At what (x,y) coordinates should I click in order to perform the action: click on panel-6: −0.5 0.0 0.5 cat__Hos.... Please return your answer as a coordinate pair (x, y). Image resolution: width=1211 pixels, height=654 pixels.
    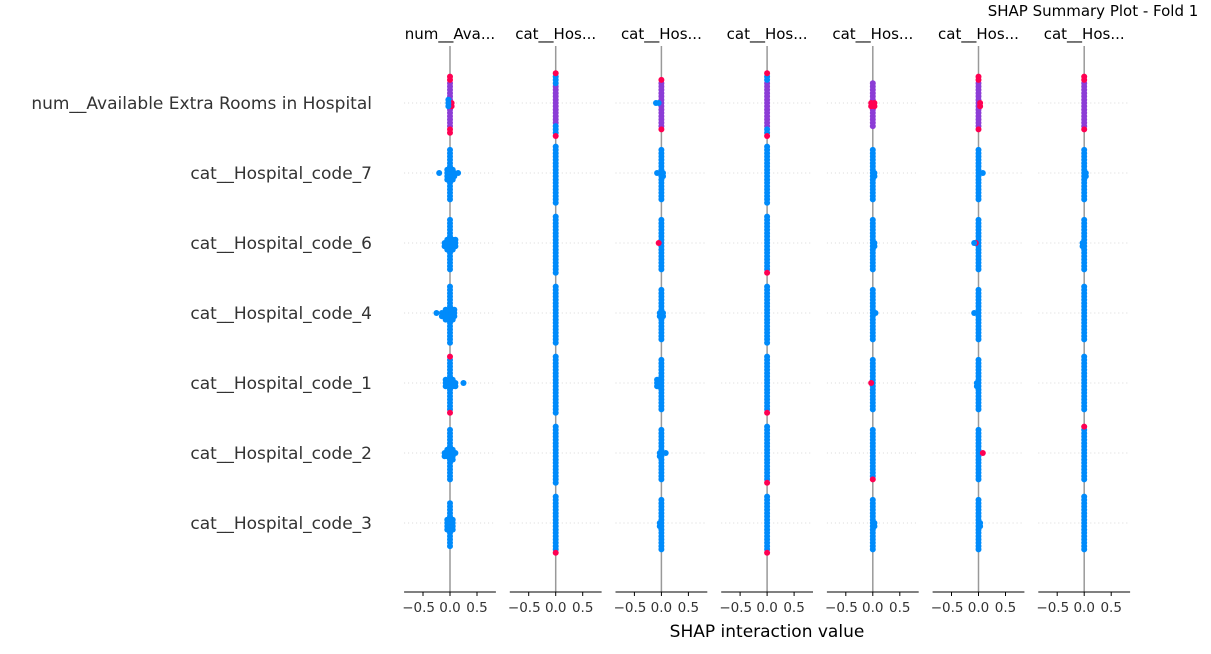
    Looking at the image, I should click on (978, 320).